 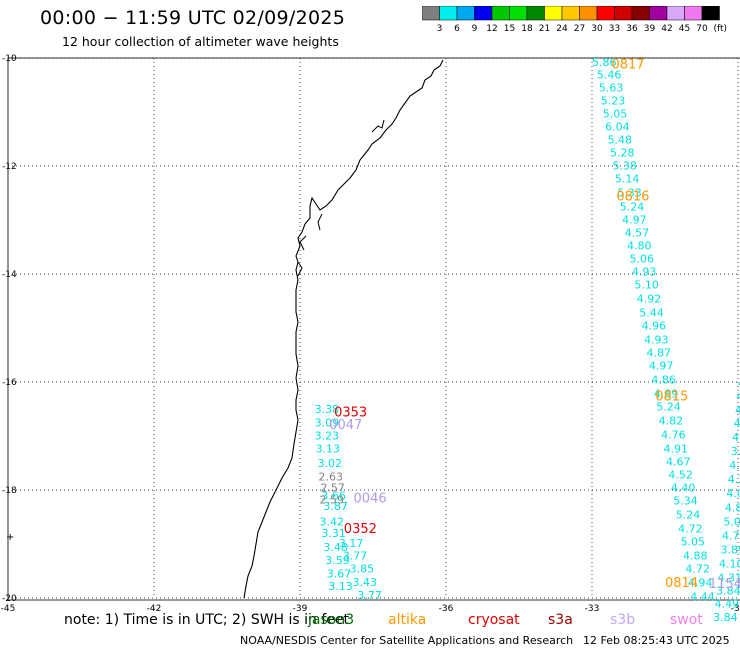 What do you see at coordinates (609, 75) in the screenshot?
I see `wave-height-value: 5.46` at bounding box center [609, 75].